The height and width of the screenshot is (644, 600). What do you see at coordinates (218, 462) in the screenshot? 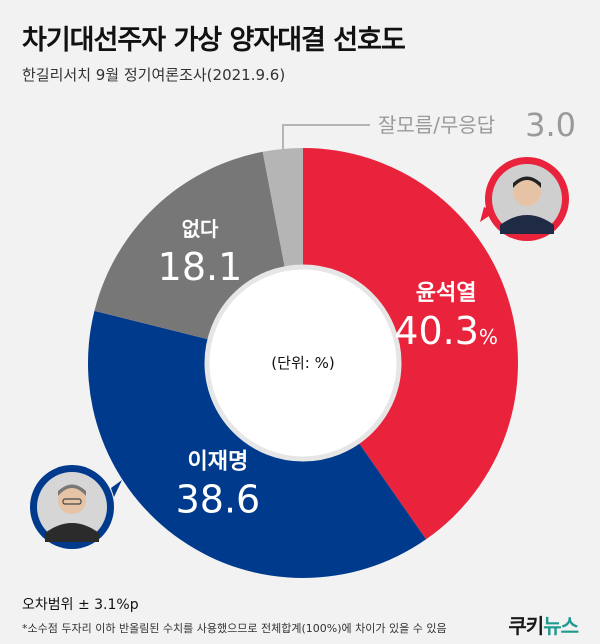
I see `slice-name-label: 이재명` at bounding box center [218, 462].